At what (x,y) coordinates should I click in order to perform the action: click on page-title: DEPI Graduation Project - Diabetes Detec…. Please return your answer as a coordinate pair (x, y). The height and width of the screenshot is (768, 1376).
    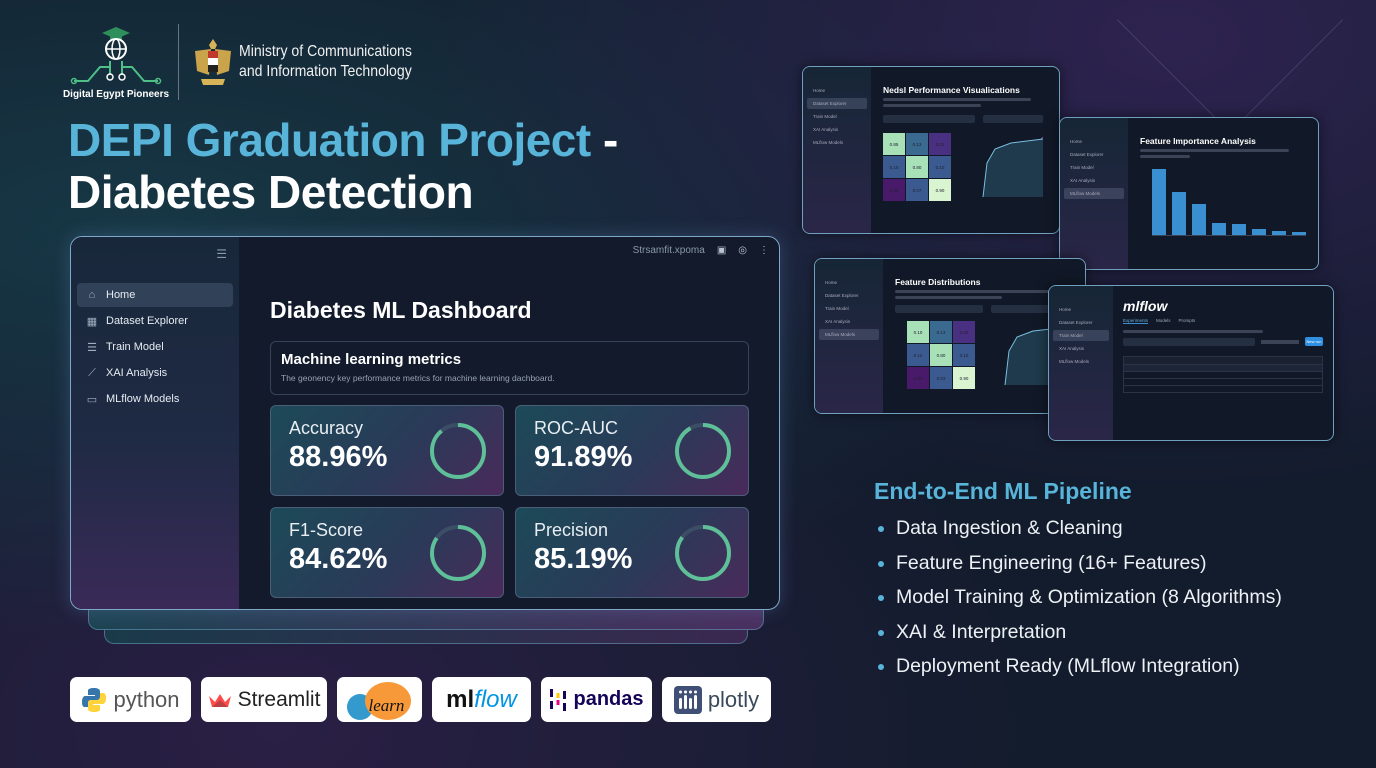
    Looking at the image, I should click on (343, 166).